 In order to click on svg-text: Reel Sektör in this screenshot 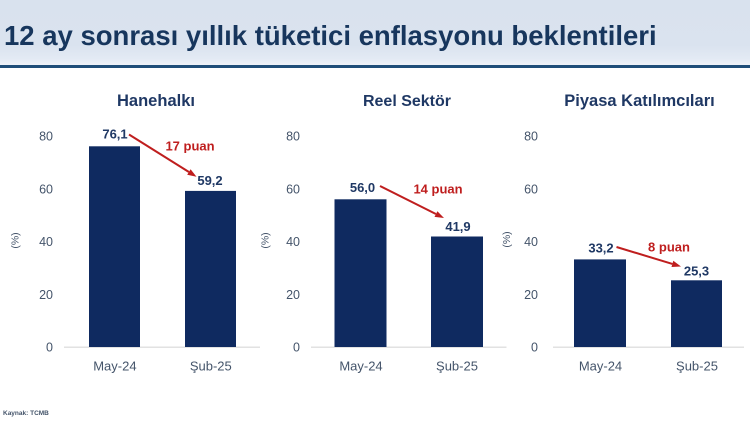, I will do `click(407, 101)`.